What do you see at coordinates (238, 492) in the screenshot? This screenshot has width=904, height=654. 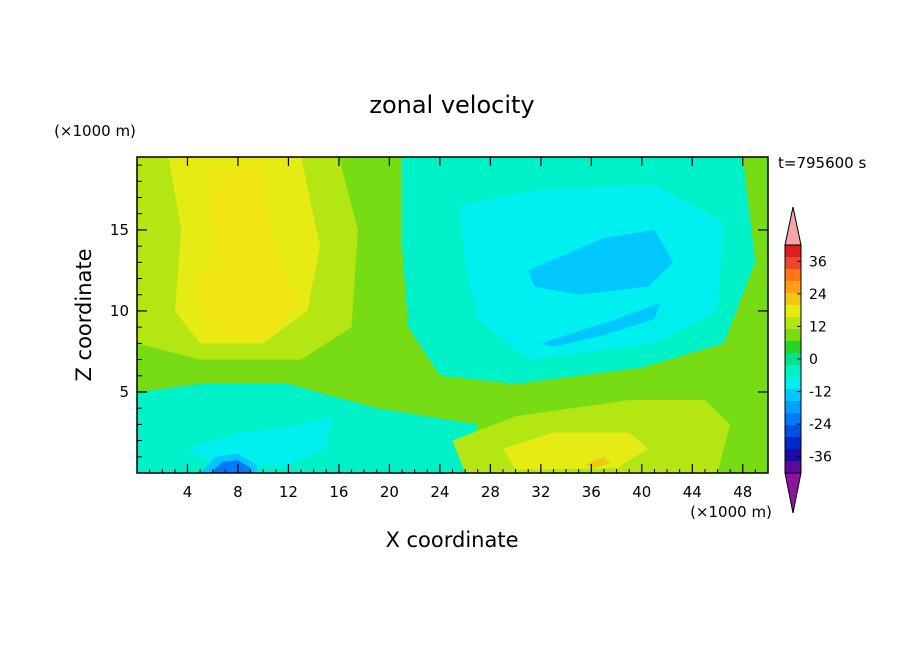 I see `x-tick-label: 8` at bounding box center [238, 492].